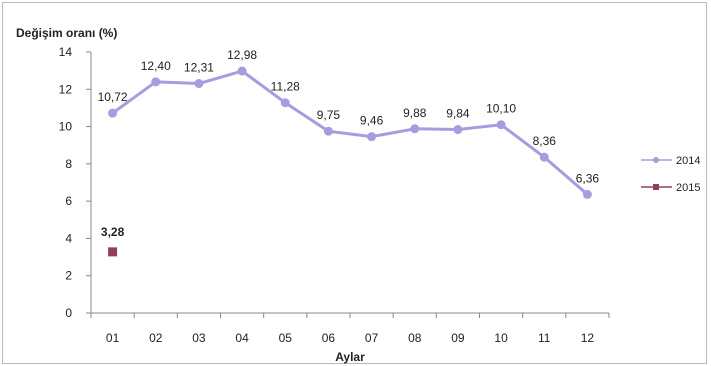  I want to click on data-label-2014: 8,36, so click(545, 141).